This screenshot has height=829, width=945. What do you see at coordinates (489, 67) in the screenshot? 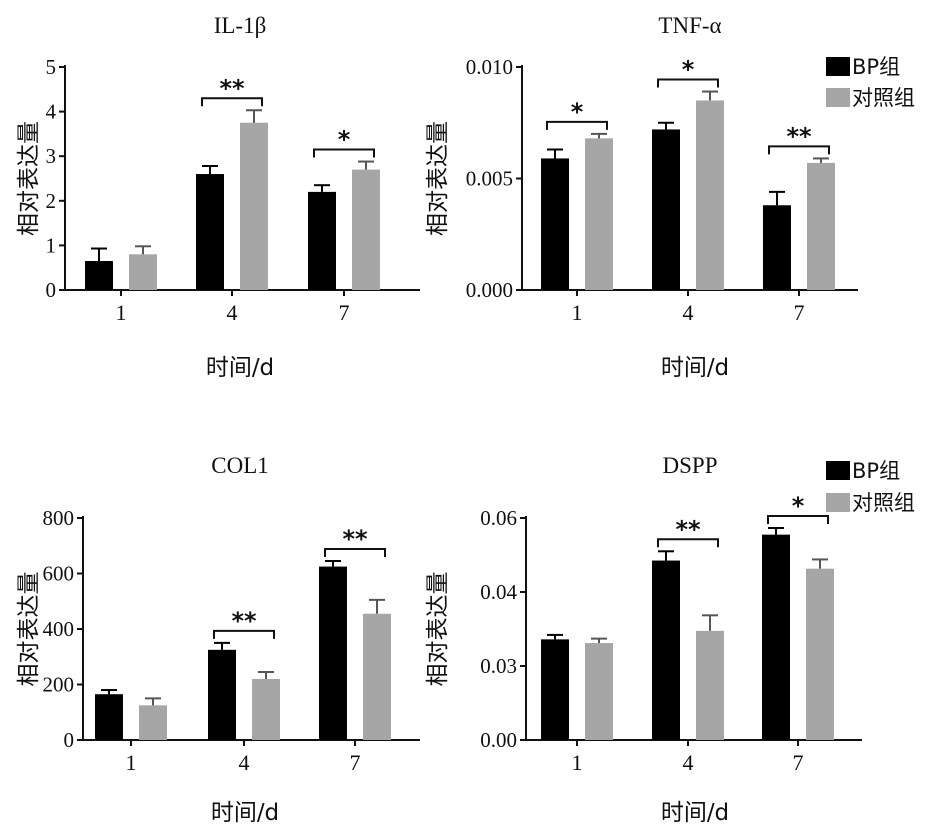
I see `y-tick-label: 0.010` at bounding box center [489, 67].